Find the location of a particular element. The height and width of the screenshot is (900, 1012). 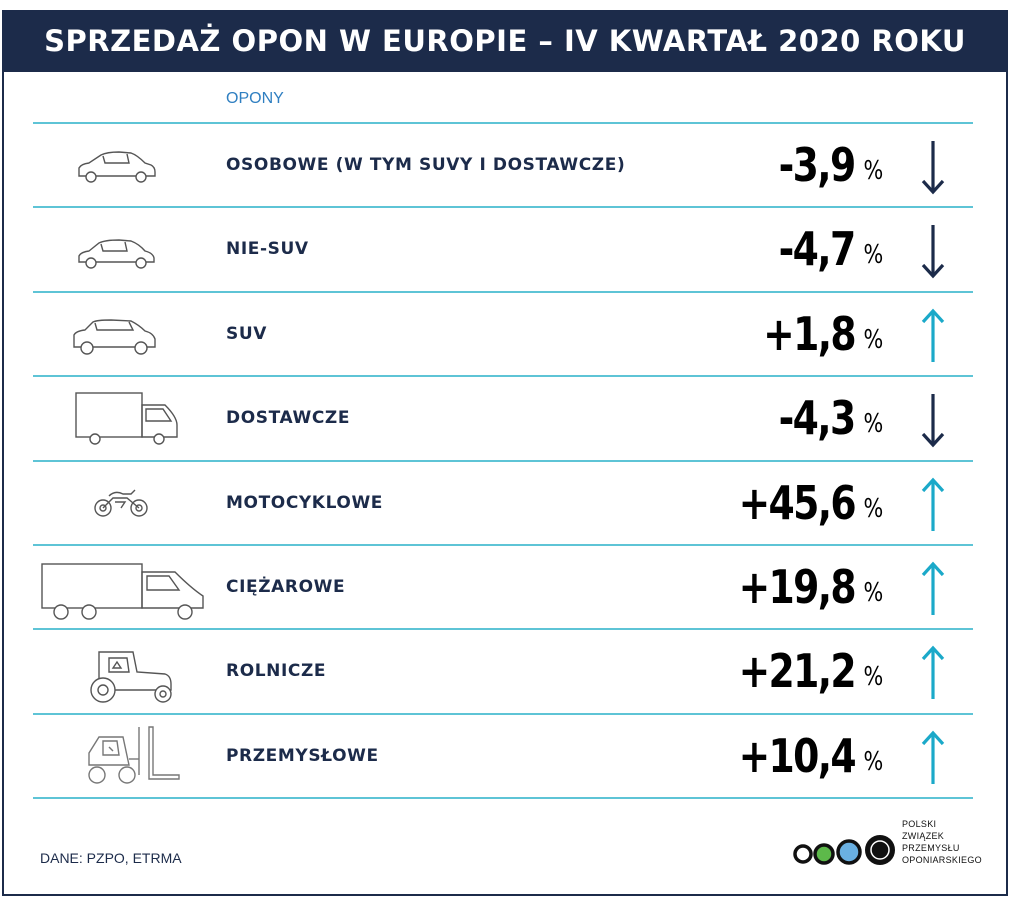

logo-text: POLSKI ZWIĄZEK PRZEMYSŁU OPONIARSKIEGO is located at coordinates (942, 842).